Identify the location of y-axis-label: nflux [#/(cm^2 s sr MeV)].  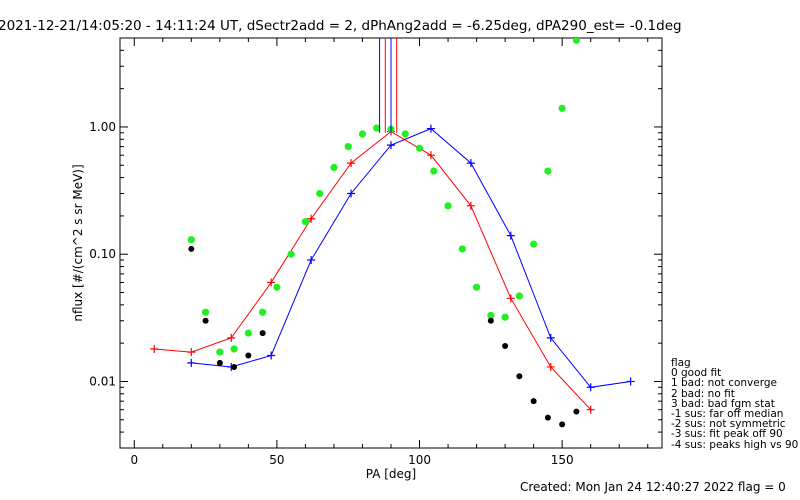
(78, 242).